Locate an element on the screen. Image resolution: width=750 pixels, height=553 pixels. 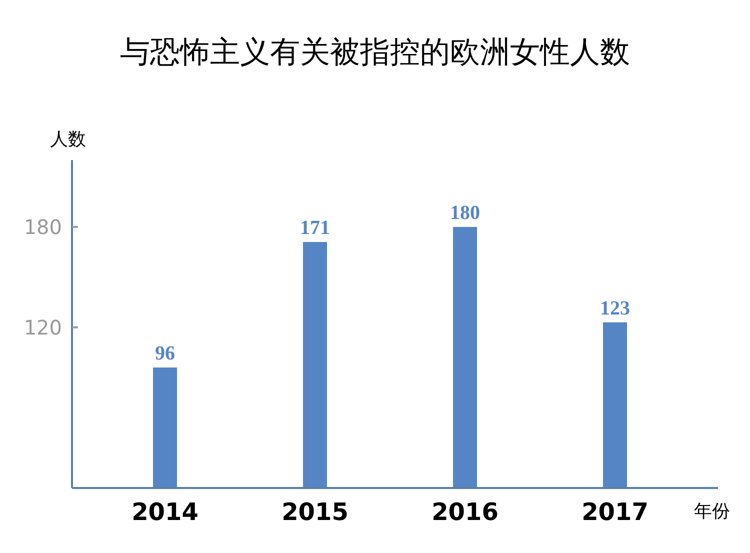
x-tick-label: 2016 is located at coordinates (465, 512).